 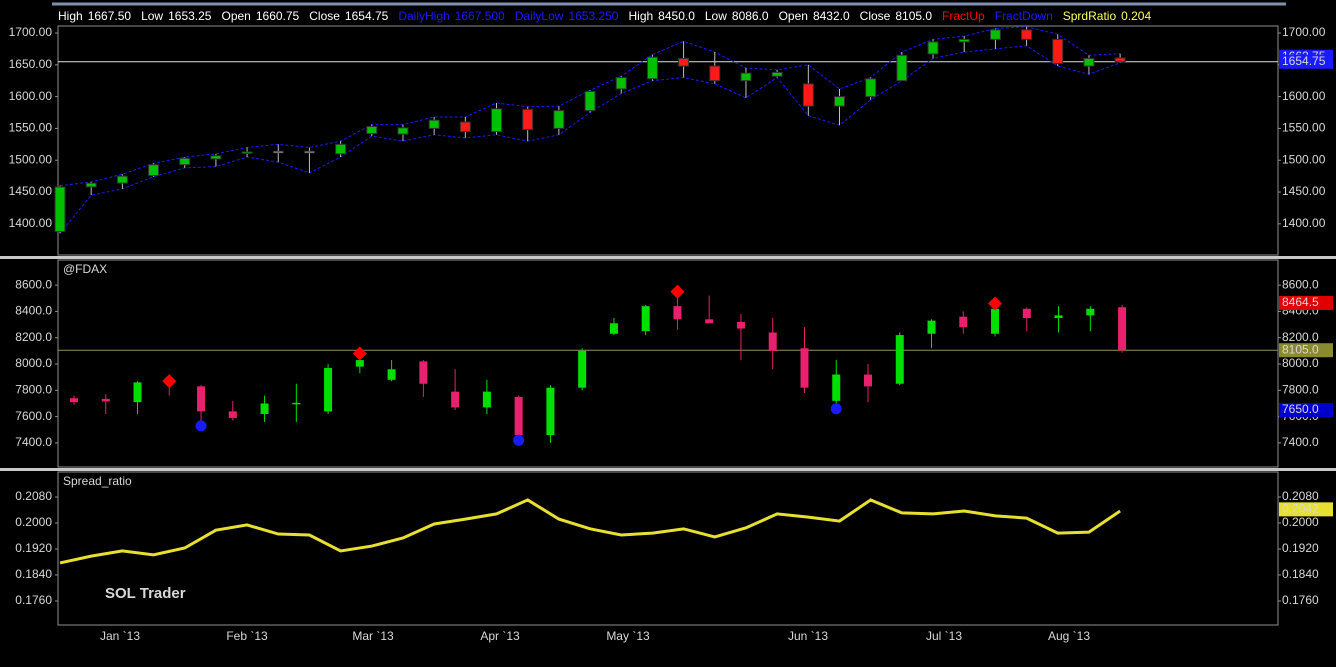 What do you see at coordinates (676, 16) in the screenshot?
I see `status-value: 8450.0` at bounding box center [676, 16].